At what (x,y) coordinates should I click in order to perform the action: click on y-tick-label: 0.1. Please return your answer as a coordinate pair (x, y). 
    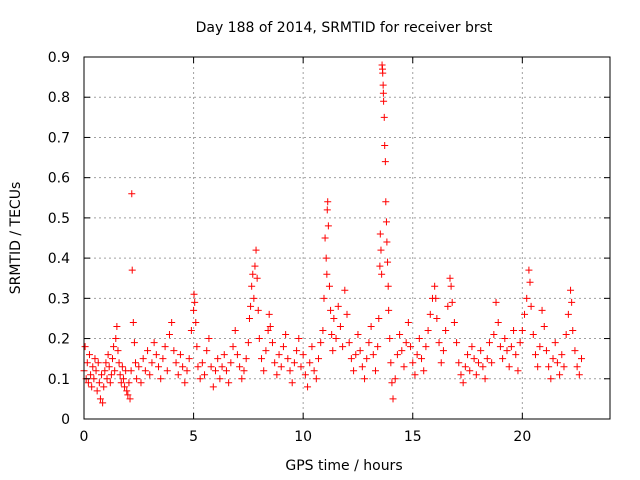
    Looking at the image, I should click on (59, 380).